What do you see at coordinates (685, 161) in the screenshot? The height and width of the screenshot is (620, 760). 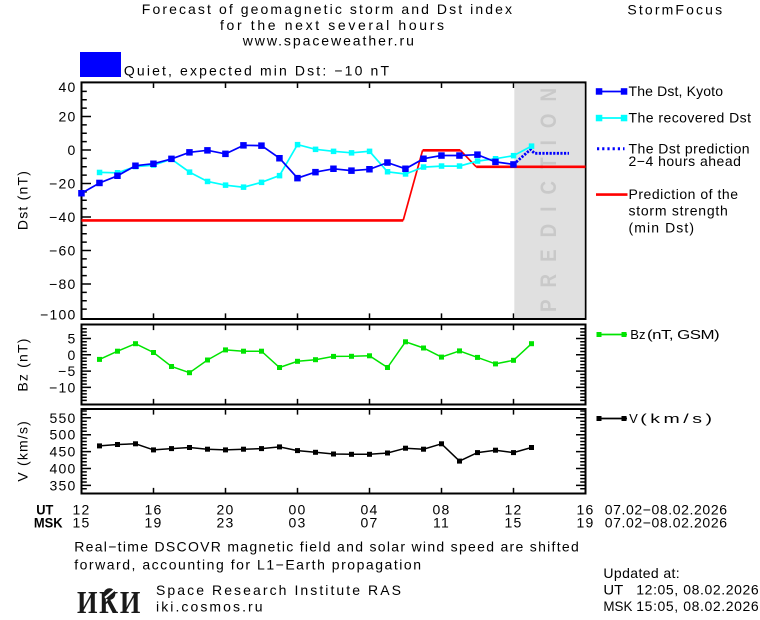 I see `svg-text: 2−4 hours ahead` at bounding box center [685, 161].